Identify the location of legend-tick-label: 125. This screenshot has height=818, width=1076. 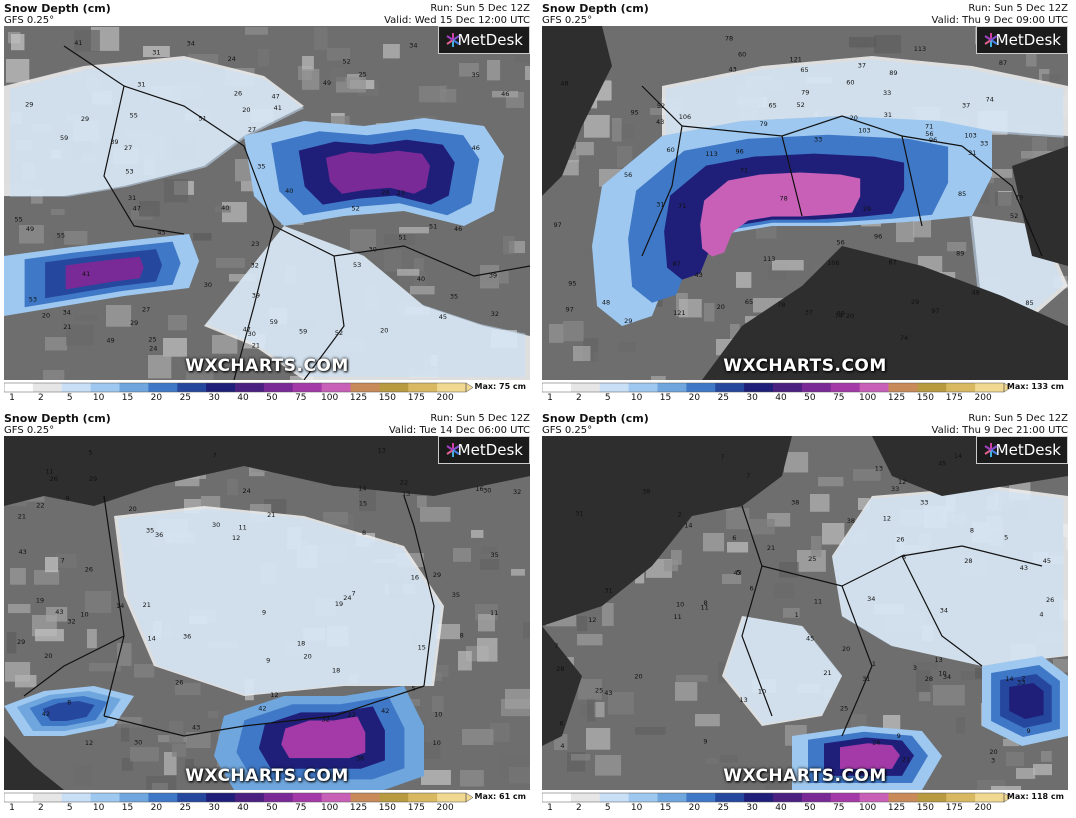
(896, 808).